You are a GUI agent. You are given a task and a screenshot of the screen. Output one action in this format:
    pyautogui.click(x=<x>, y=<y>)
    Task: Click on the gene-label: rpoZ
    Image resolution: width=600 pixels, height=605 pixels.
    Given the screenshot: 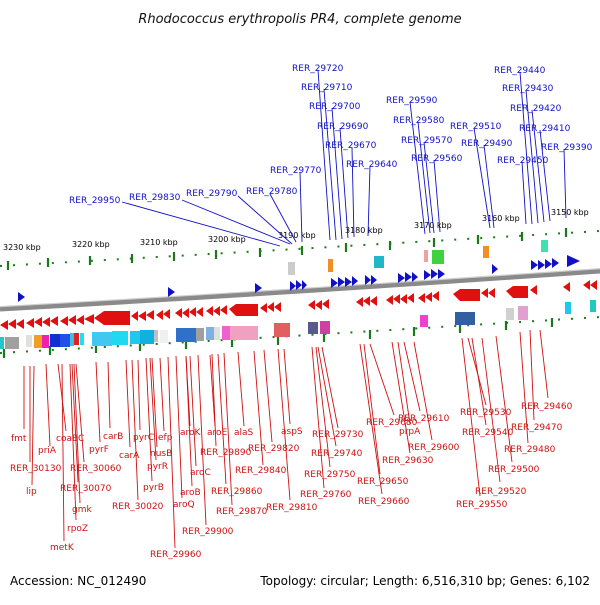 What is the action you would take?
    pyautogui.click(x=77, y=529)
    